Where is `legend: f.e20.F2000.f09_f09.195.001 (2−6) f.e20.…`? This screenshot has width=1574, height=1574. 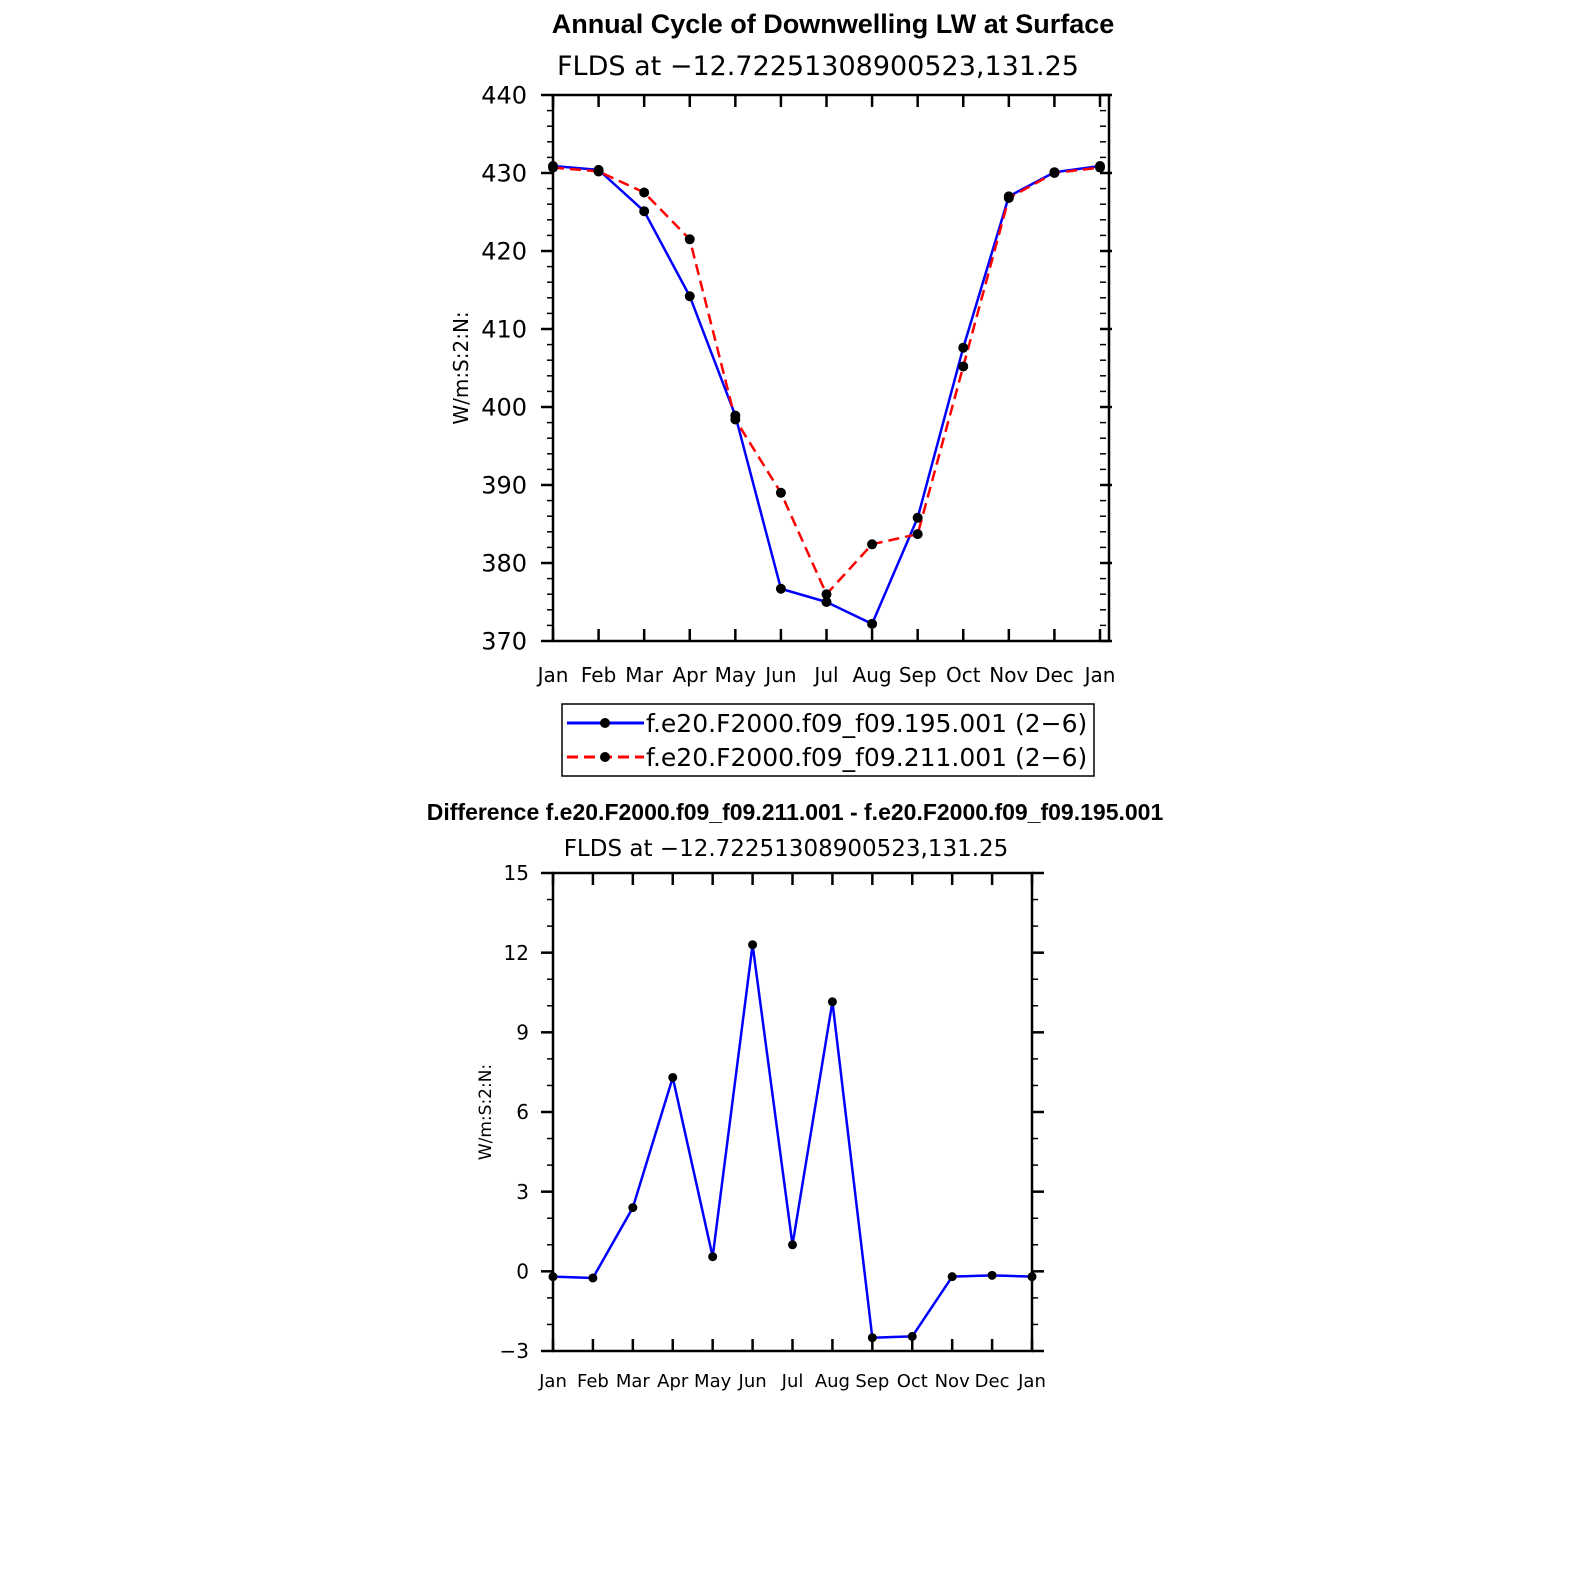
legend: f.e20.F2000.f09_f09.195.001 (2−6) f.e20.… is located at coordinates (828, 740).